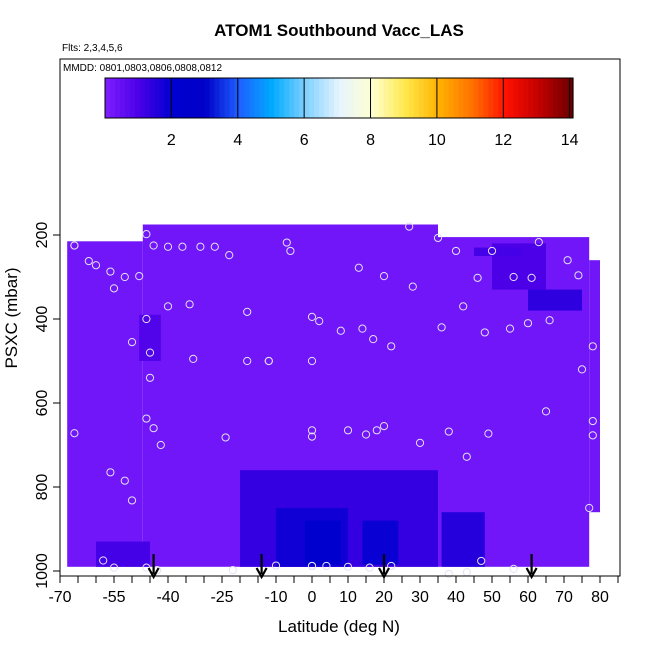 This screenshot has width=650, height=650. Describe the element at coordinates (11, 317) in the screenshot. I see `y-axis-label: PSXC (mbar)` at that location.